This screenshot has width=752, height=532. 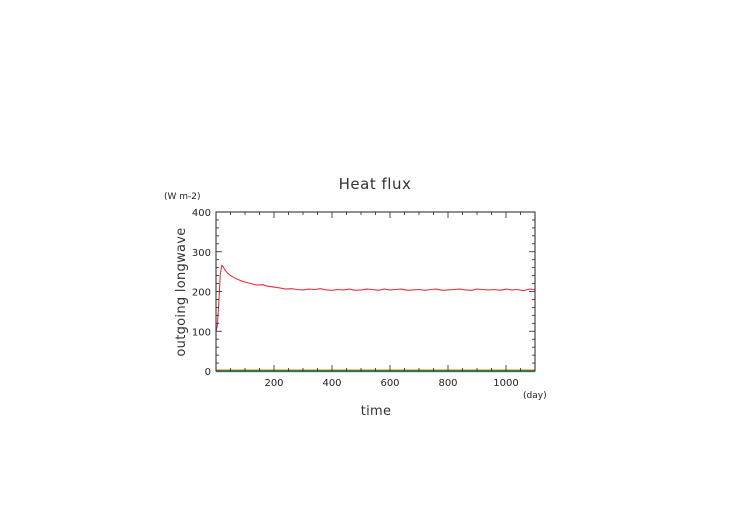 I want to click on y-tick-label: 200, so click(x=201, y=293).